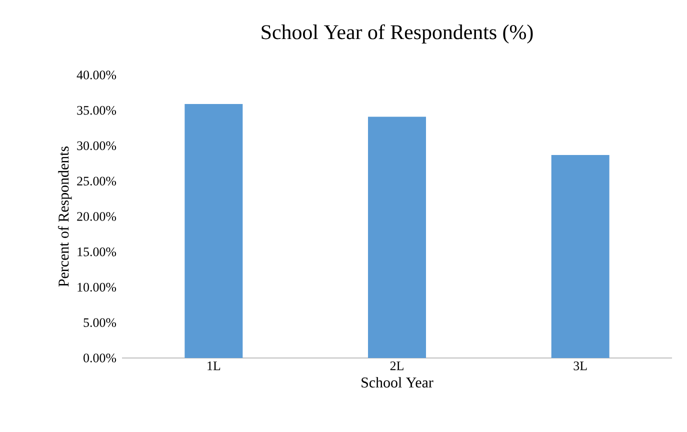 The height and width of the screenshot is (432, 687). I want to click on x-axis-title: School Year, so click(398, 382).